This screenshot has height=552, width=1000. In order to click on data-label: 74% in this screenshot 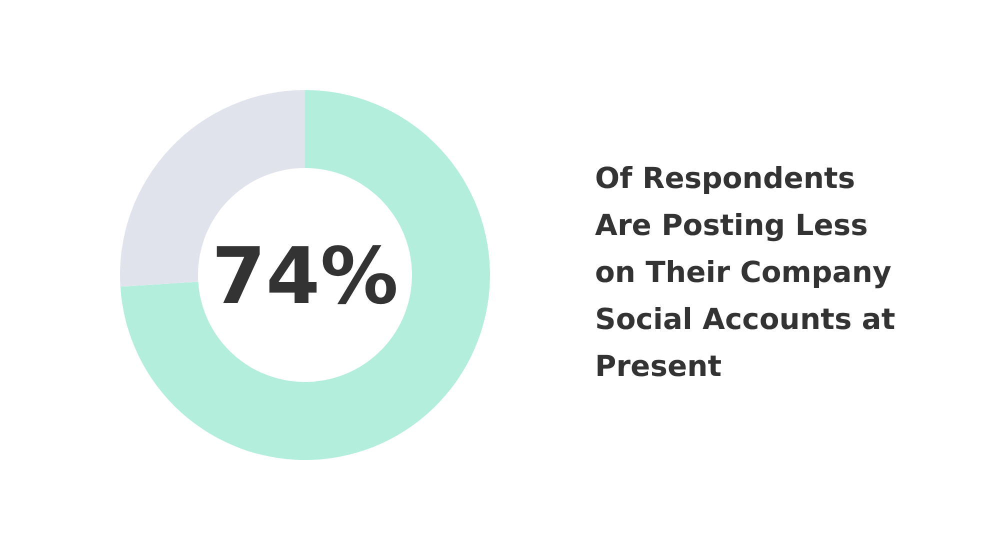, I will do `click(305, 277)`.